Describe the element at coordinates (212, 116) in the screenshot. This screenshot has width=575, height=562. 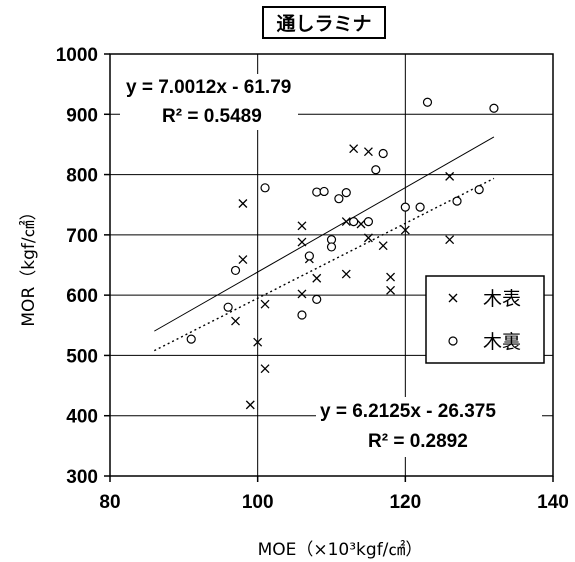
I see `trendline-1-r2: R² = 0.5489` at that location.